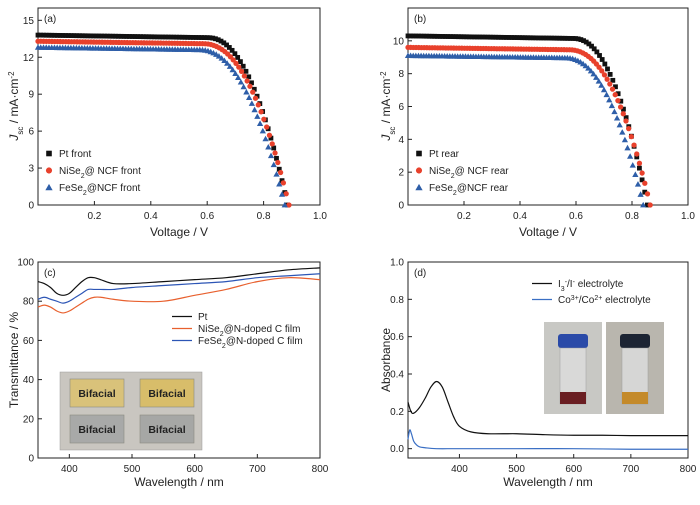  Describe the element at coordinates (179, 482) in the screenshot. I see `x-axis-label: Wavelength / nm` at that location.